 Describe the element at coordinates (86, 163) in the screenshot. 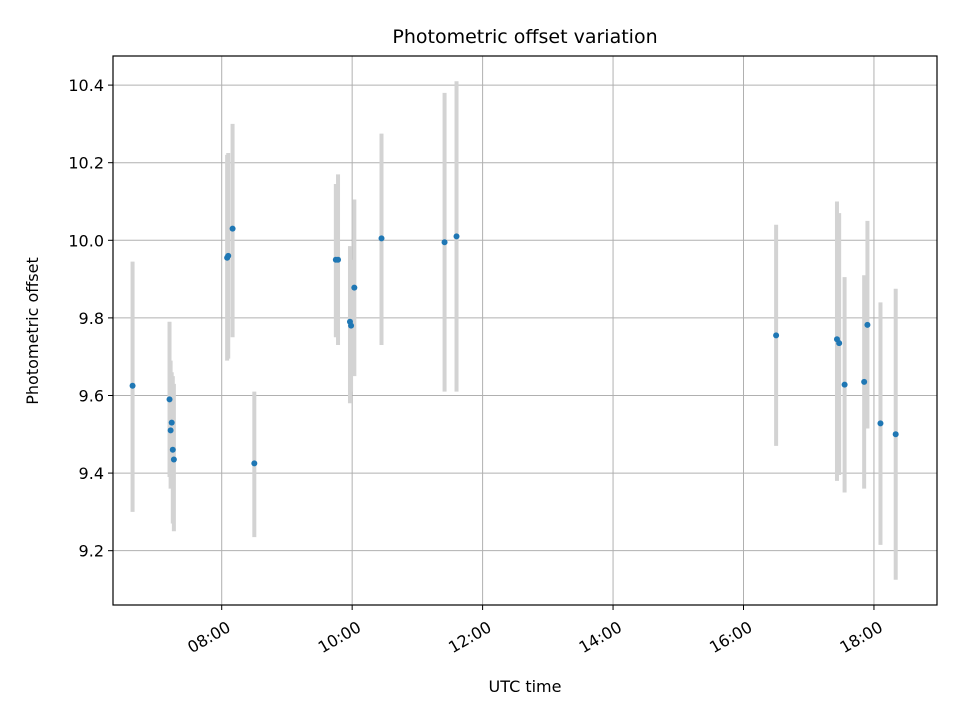

I see `y-tick-label: 10.2` at that location.